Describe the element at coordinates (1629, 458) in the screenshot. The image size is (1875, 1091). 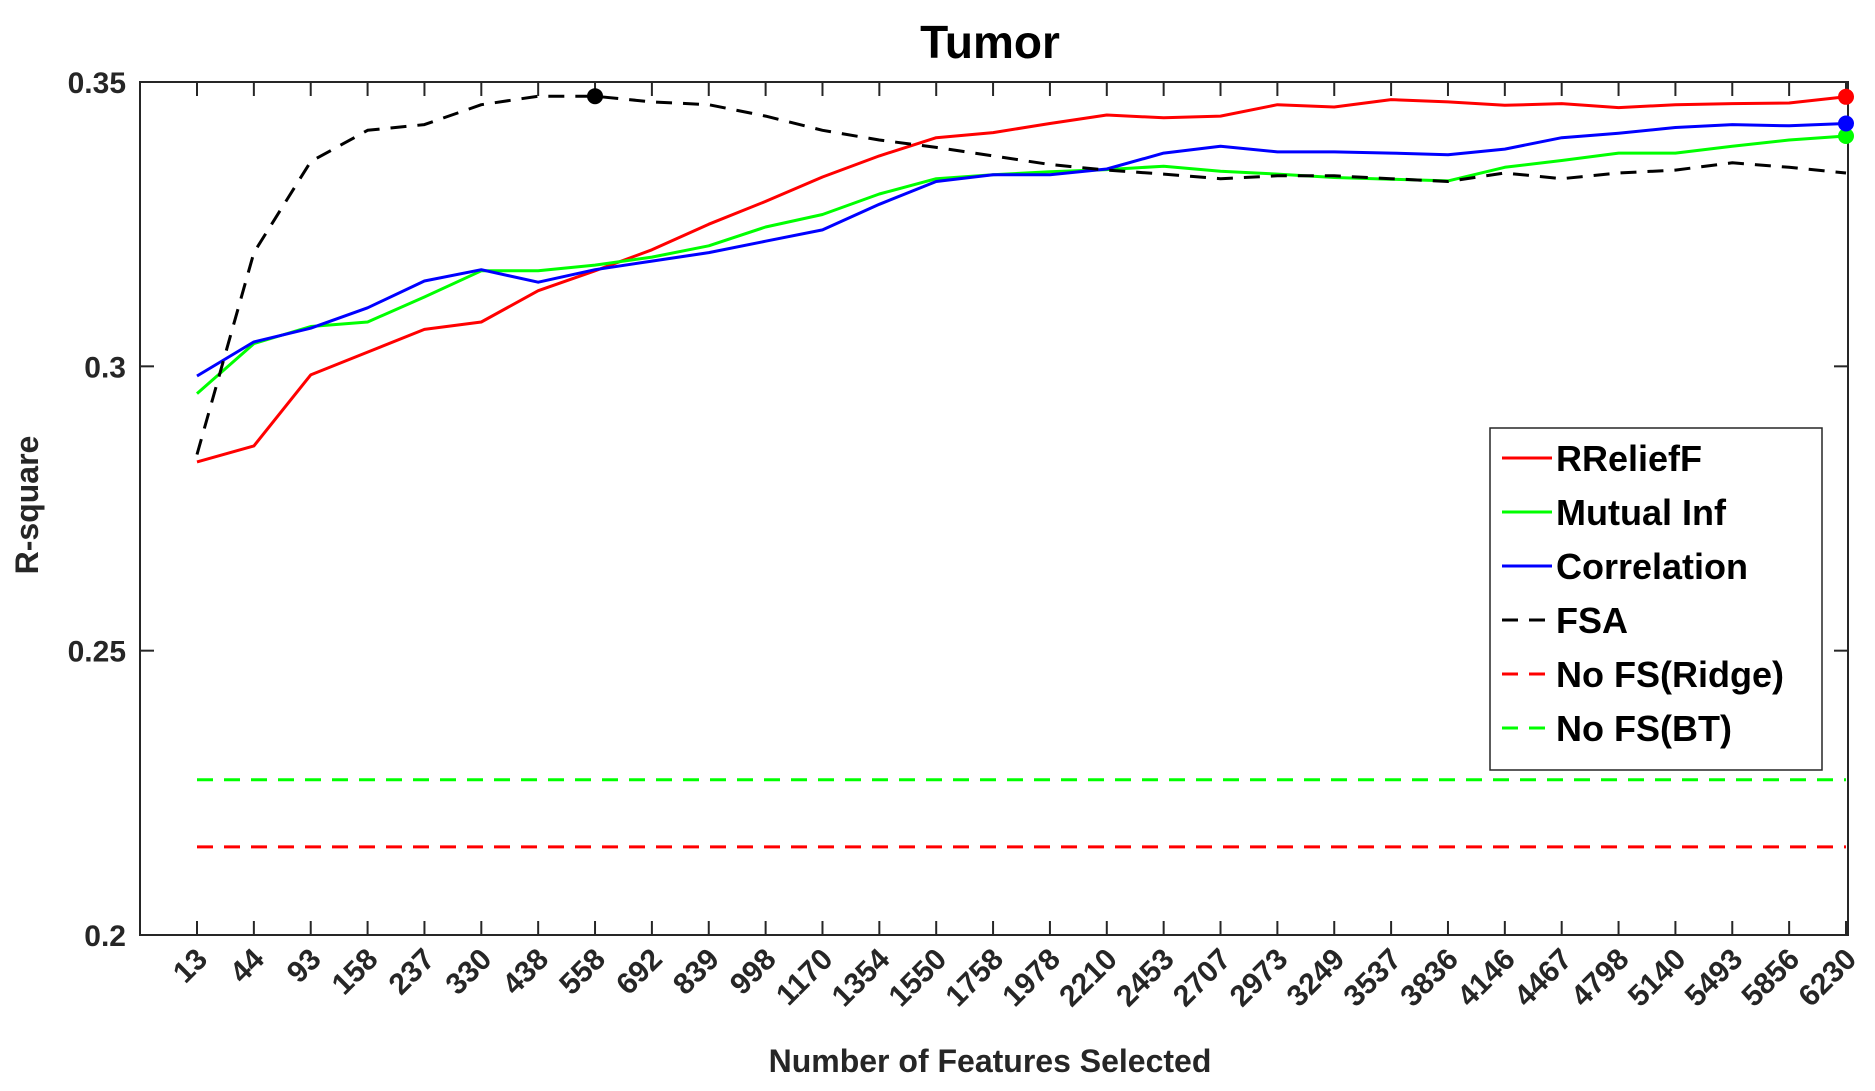
I see `legend-label: RReliefF` at that location.